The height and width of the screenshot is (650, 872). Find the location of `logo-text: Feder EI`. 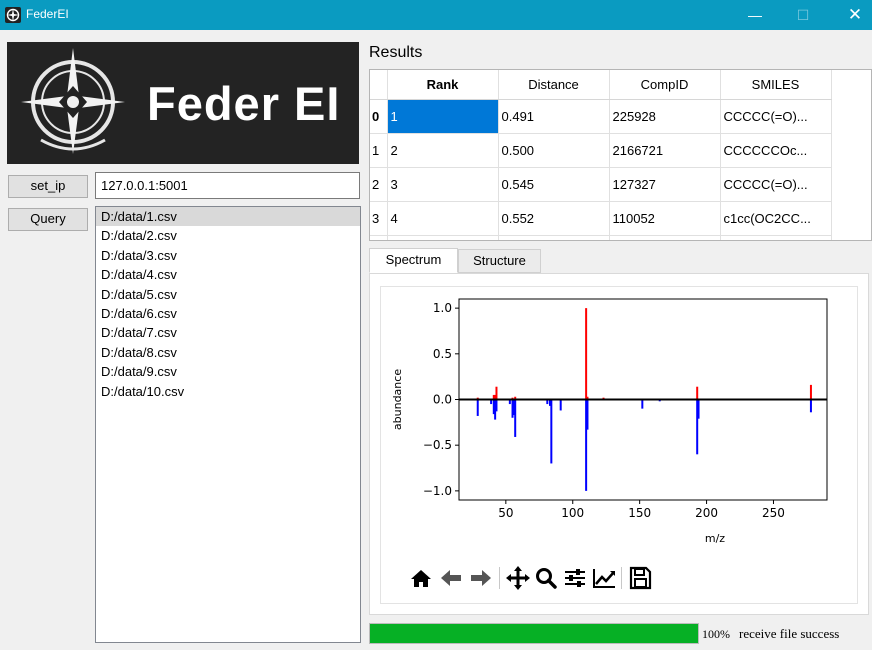

logo-text: Feder EI is located at coordinates (244, 103).